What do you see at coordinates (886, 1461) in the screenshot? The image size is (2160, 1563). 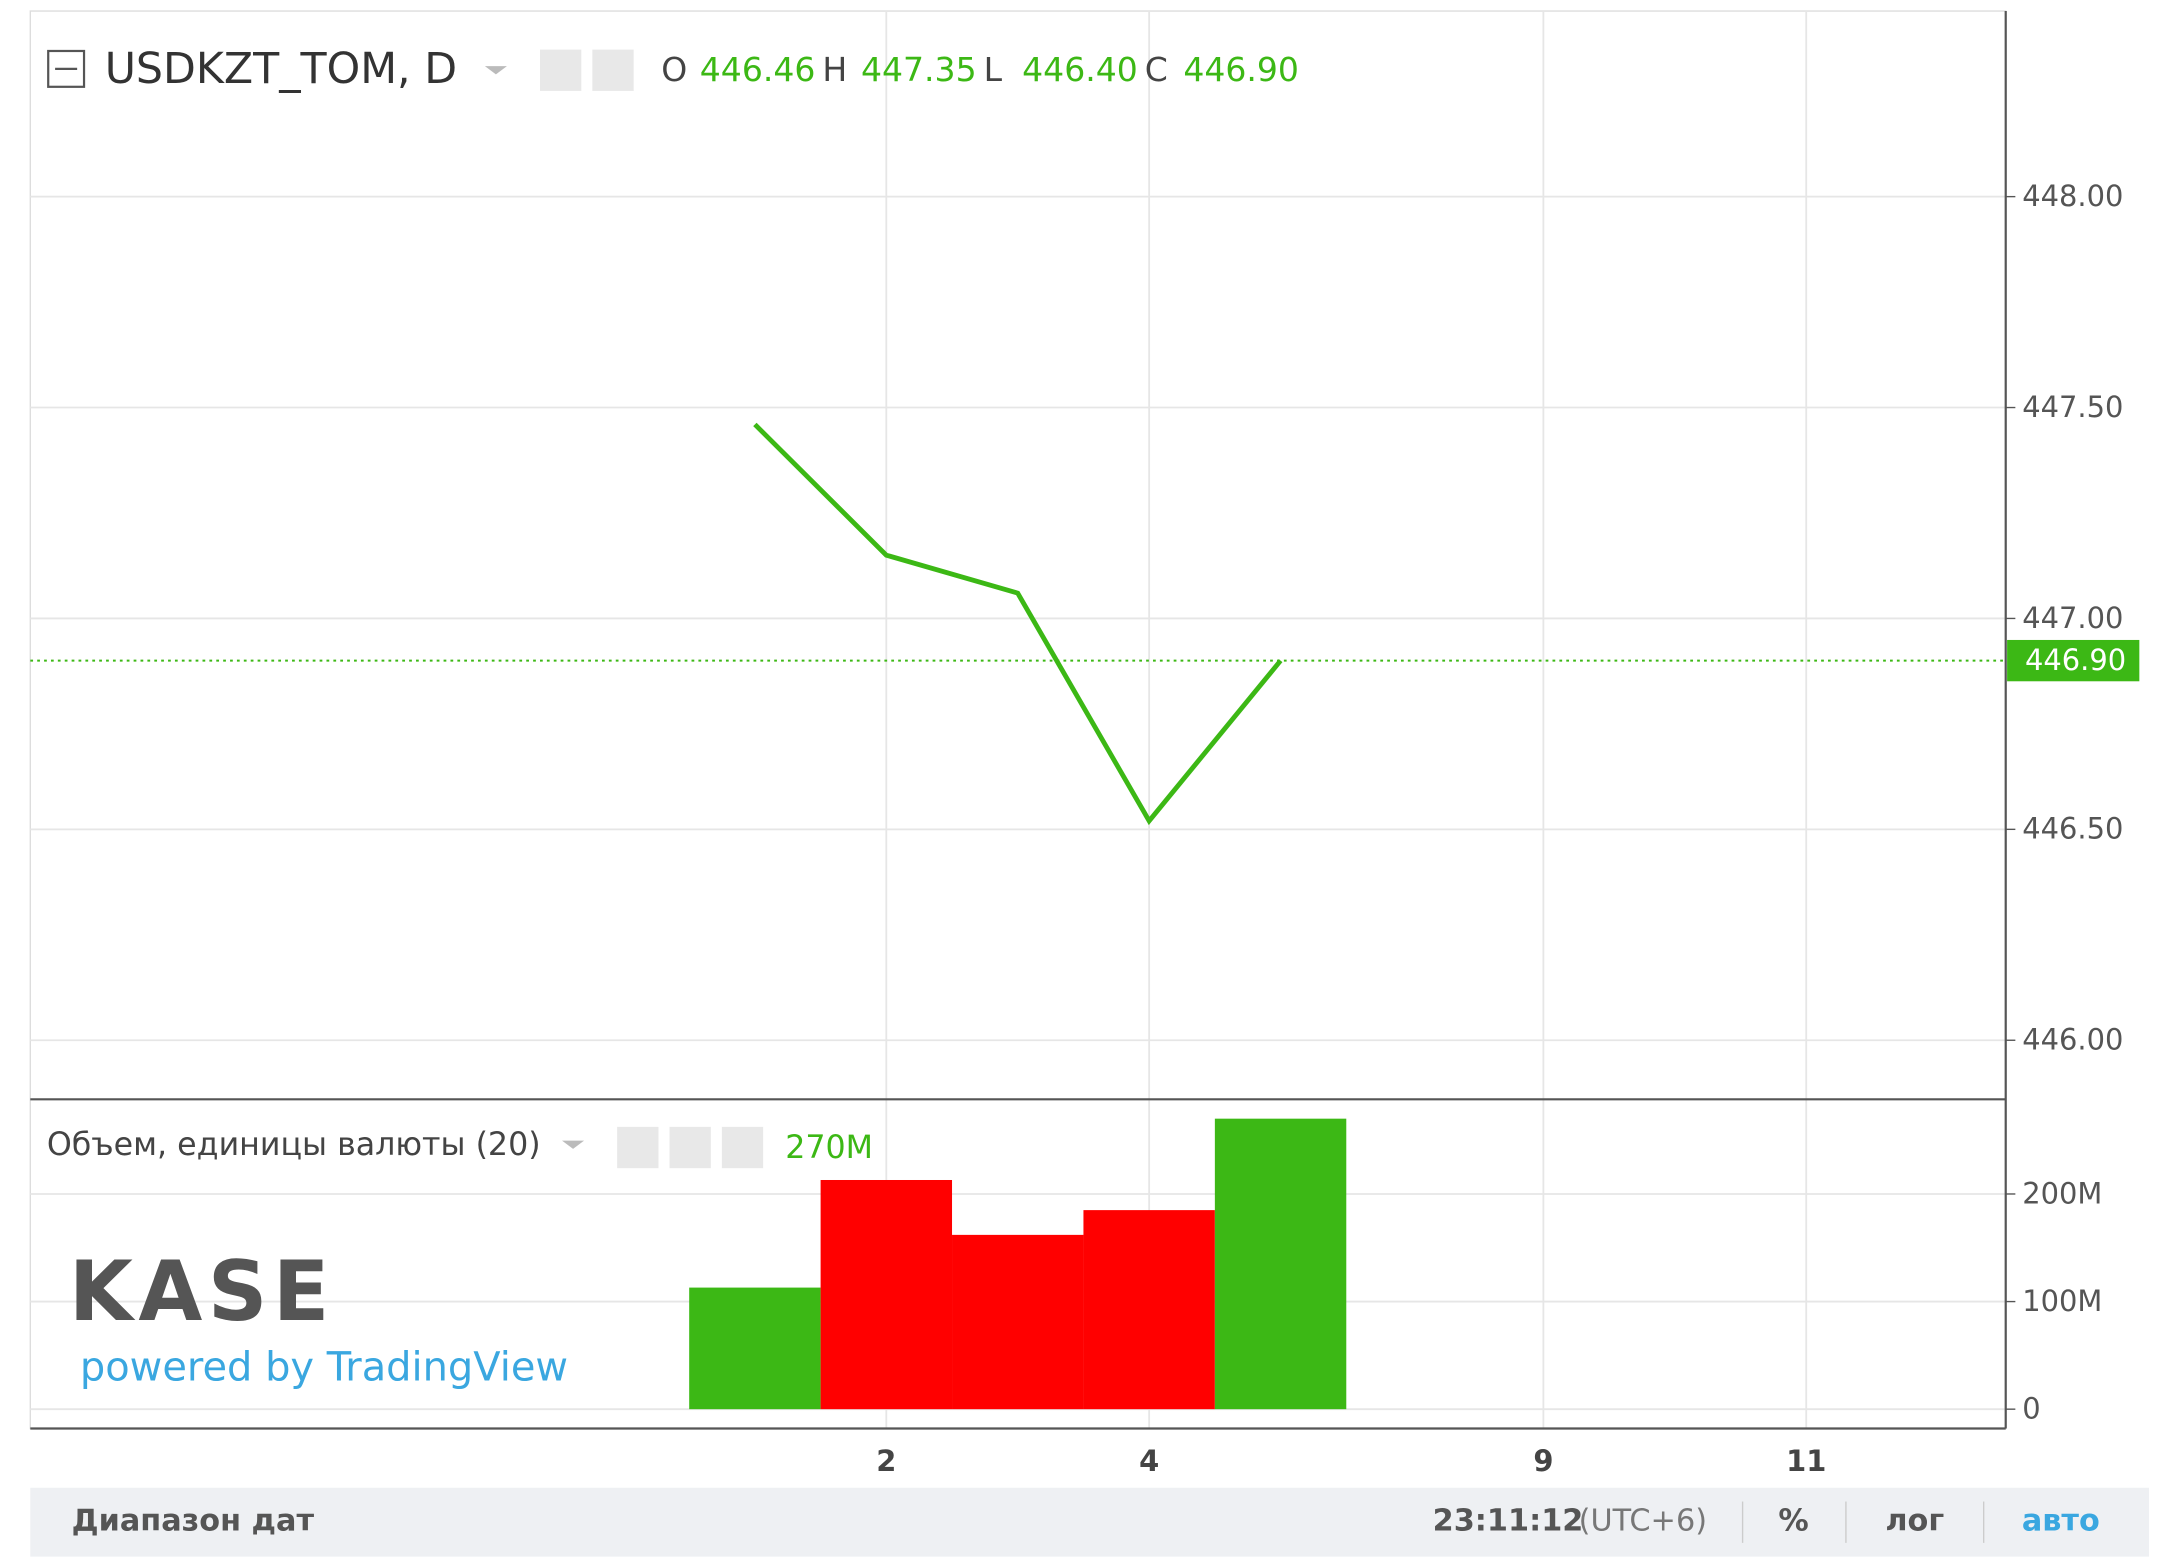 I see `x-tick-label: 2` at bounding box center [886, 1461].